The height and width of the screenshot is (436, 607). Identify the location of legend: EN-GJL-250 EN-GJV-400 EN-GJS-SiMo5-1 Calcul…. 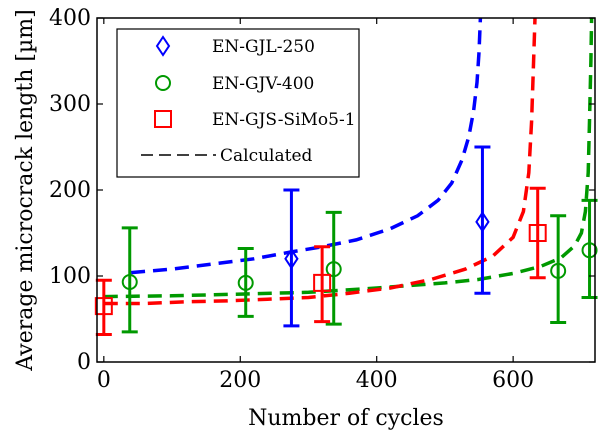
(238, 103).